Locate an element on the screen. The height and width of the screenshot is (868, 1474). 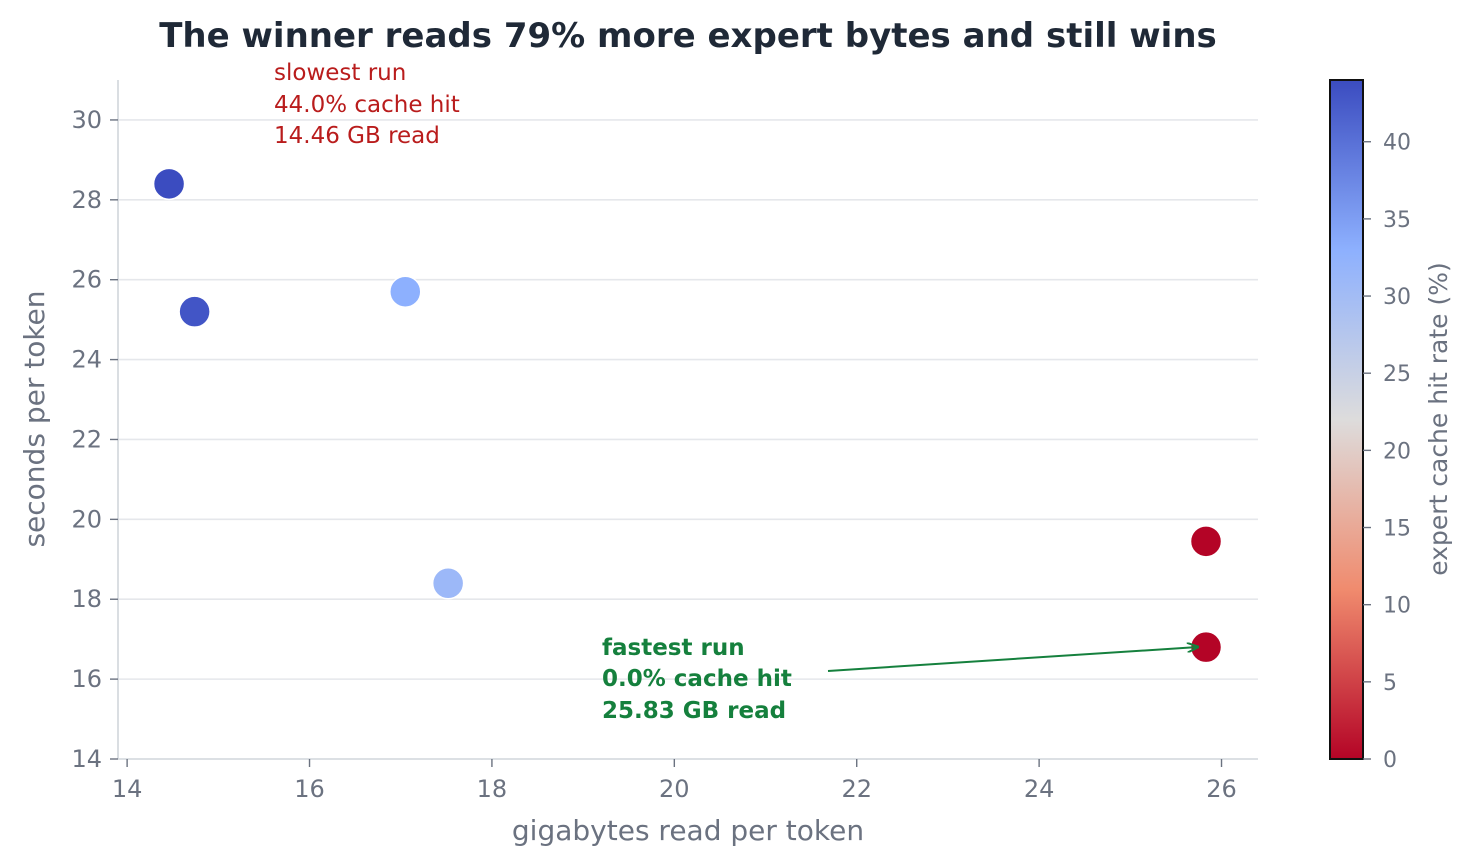
y-tick-label: 26 is located at coordinates (86, 280).